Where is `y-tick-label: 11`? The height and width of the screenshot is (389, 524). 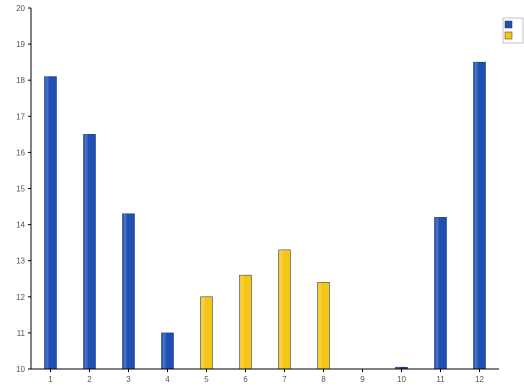 y-tick-label: 11 is located at coordinates (21, 333).